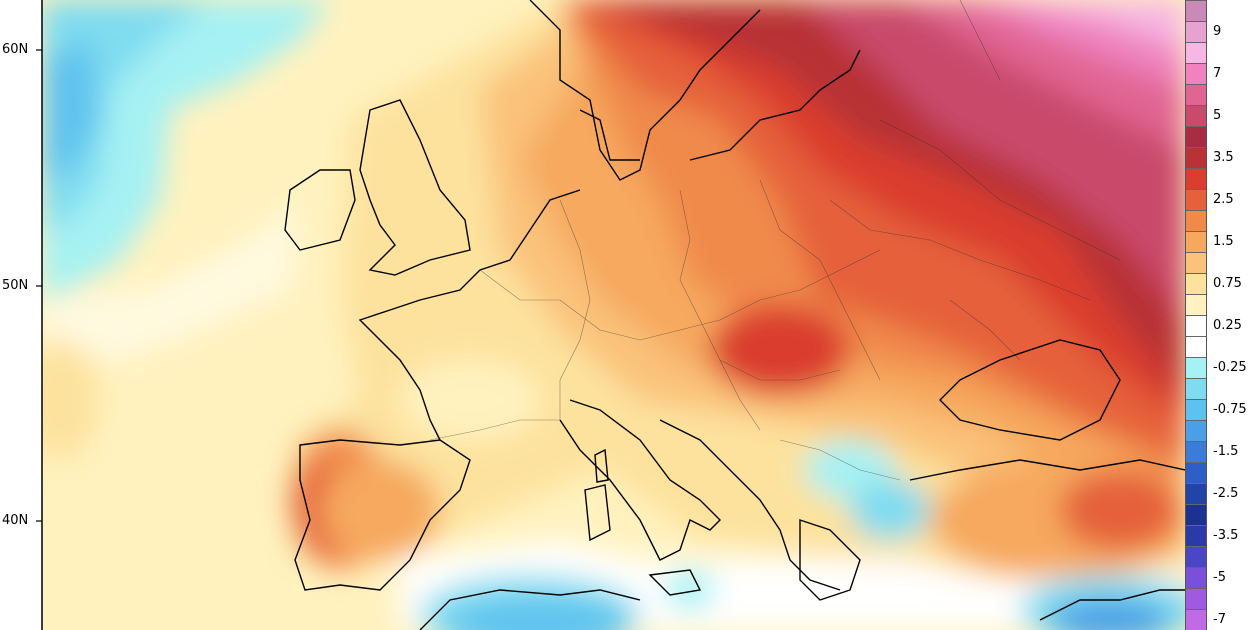 This screenshot has width=1250, height=630. What do you see at coordinates (1230, 367) in the screenshot?
I see `legend-label: -0.25` at bounding box center [1230, 367].